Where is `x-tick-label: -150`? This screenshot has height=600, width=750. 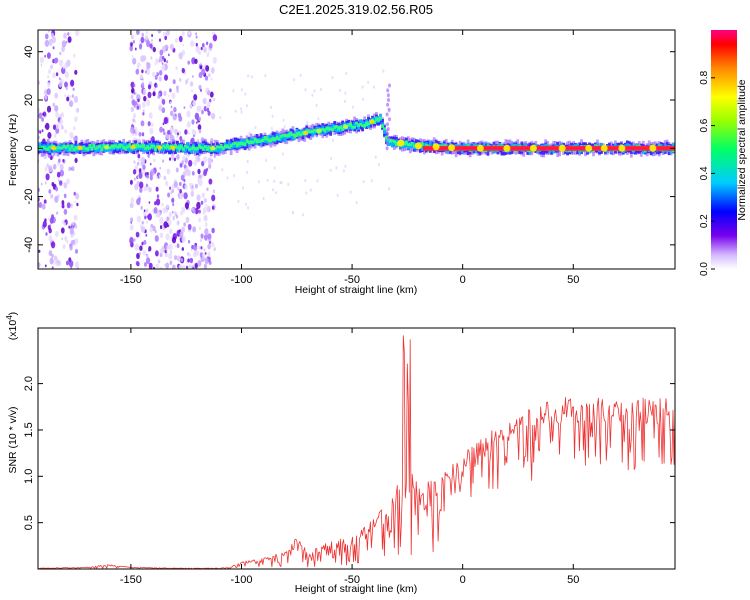 x-tick-label: -150 is located at coordinates (131, 280).